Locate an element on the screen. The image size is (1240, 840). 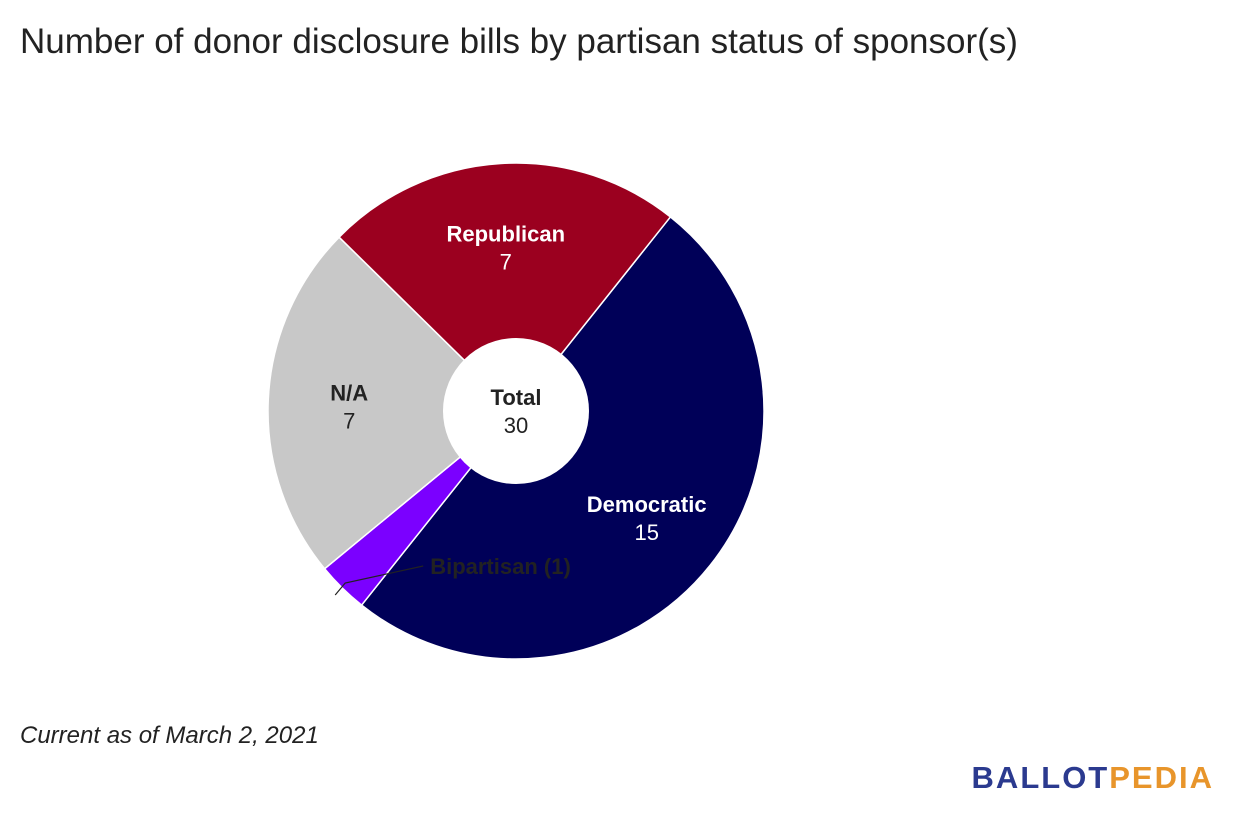
slice-value-democratic: 15 is located at coordinates (646, 532).